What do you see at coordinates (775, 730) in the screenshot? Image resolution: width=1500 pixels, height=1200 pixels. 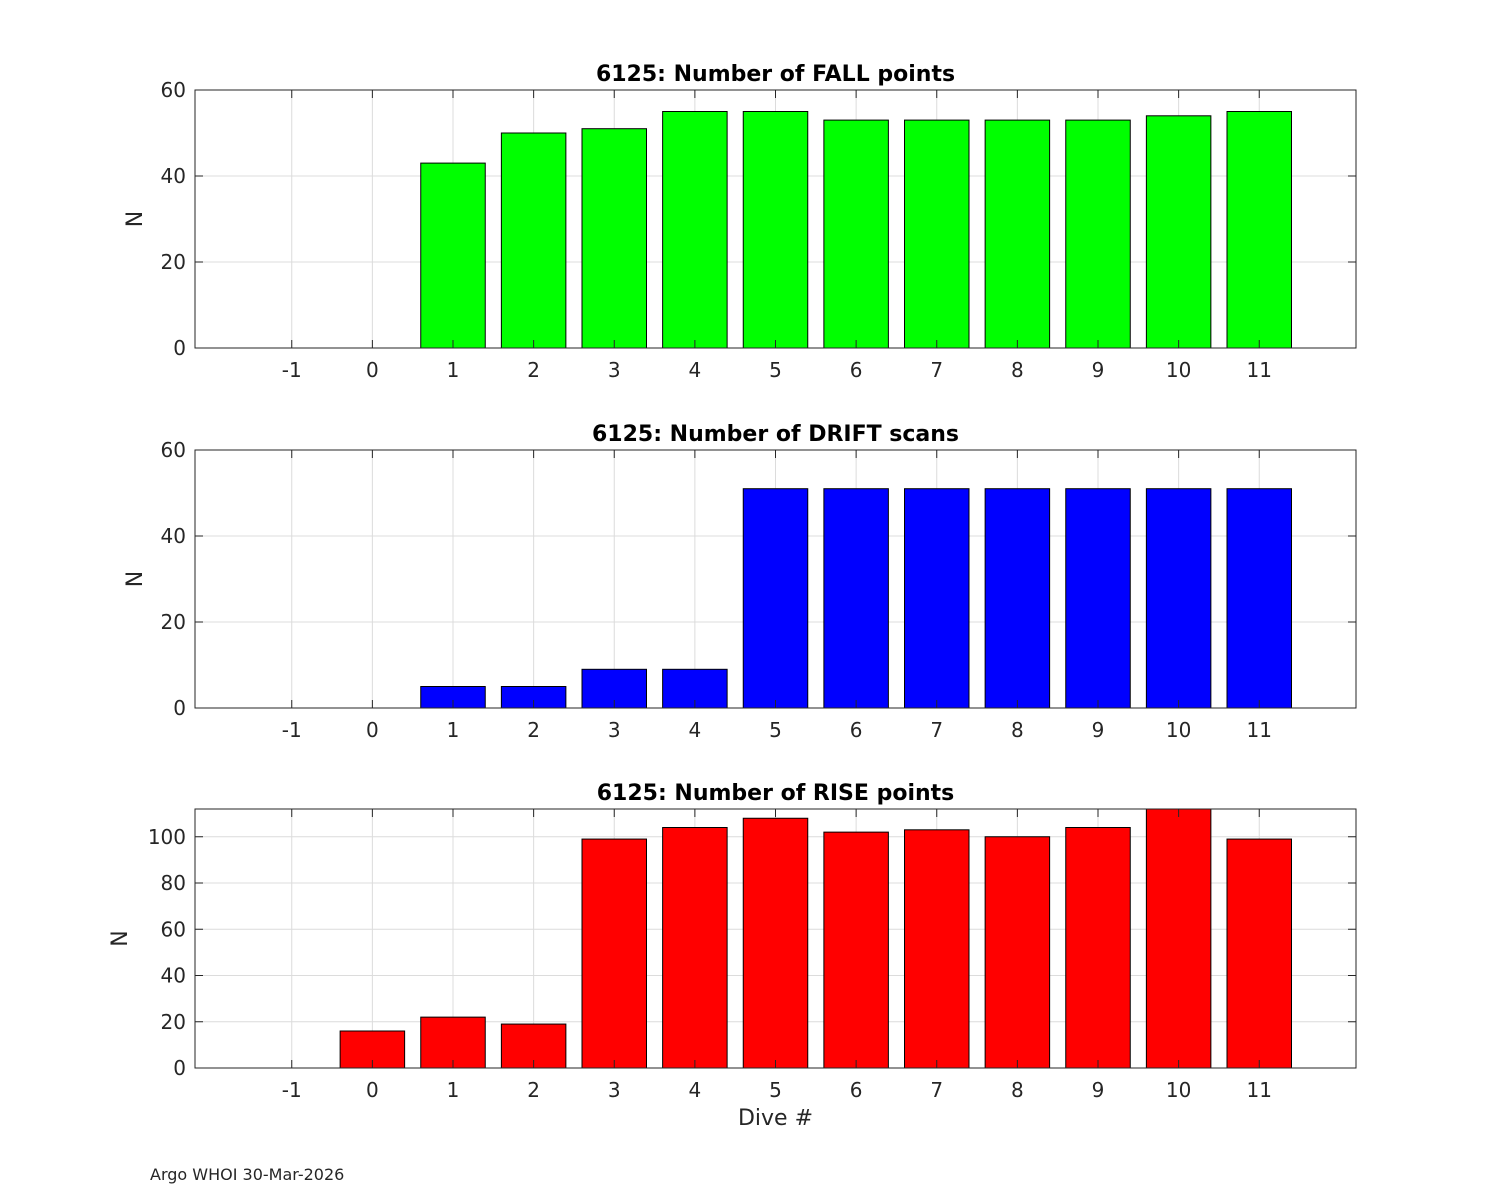 I see `drift-x-tick-label: 5` at bounding box center [775, 730].